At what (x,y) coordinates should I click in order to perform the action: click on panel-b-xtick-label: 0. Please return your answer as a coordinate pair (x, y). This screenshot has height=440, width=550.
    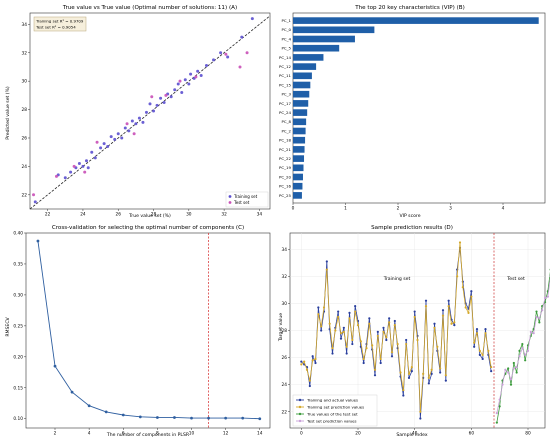
    Looking at the image, I should click on (293, 209).